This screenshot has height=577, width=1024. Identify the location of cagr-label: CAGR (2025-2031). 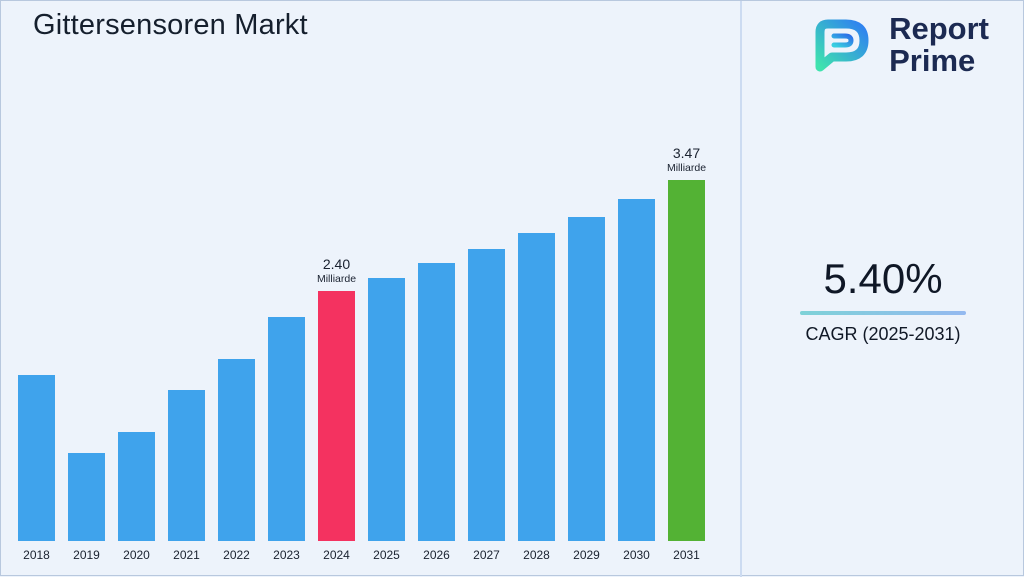
(883, 334).